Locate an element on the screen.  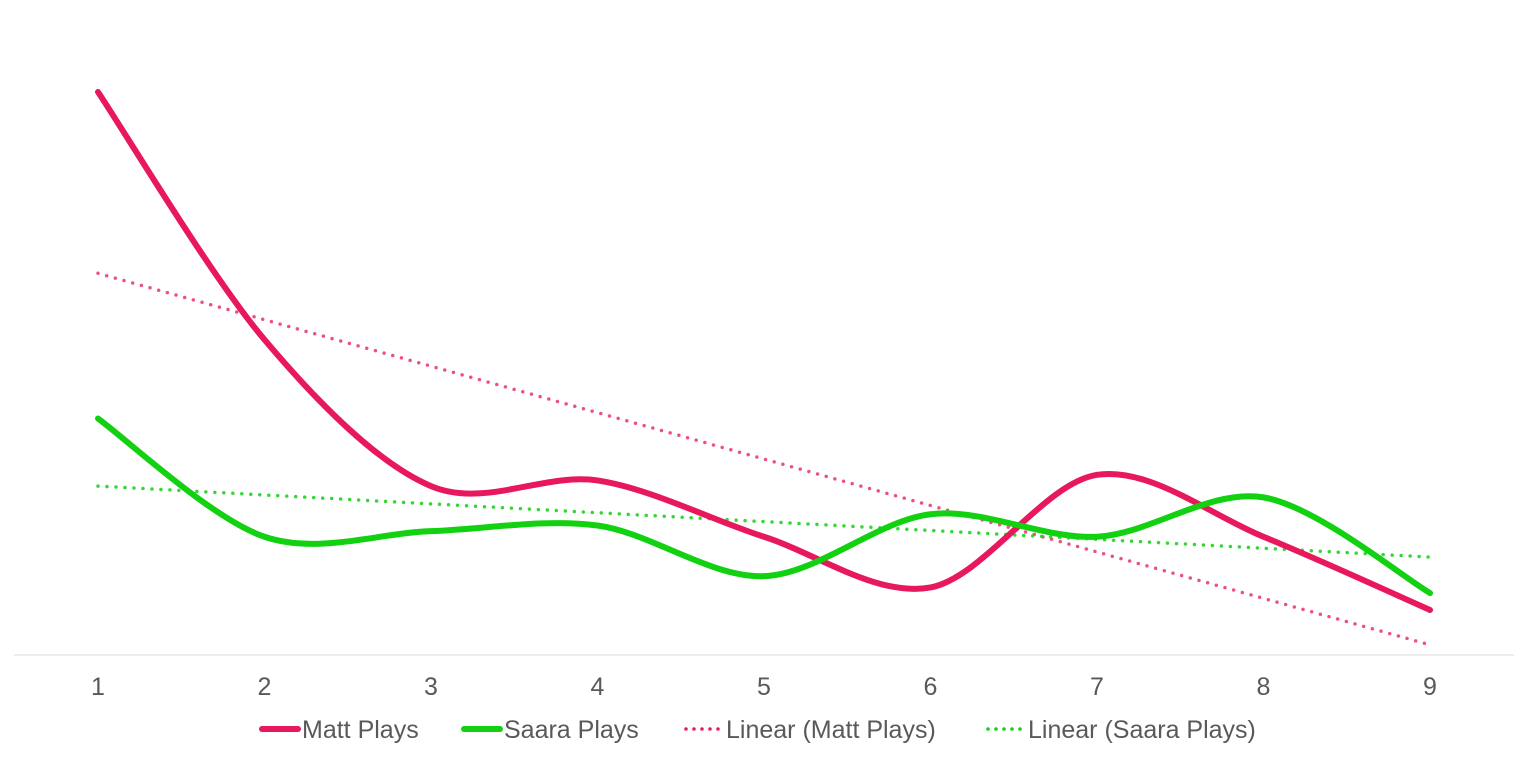
x-tick-label: 2 is located at coordinates (265, 687).